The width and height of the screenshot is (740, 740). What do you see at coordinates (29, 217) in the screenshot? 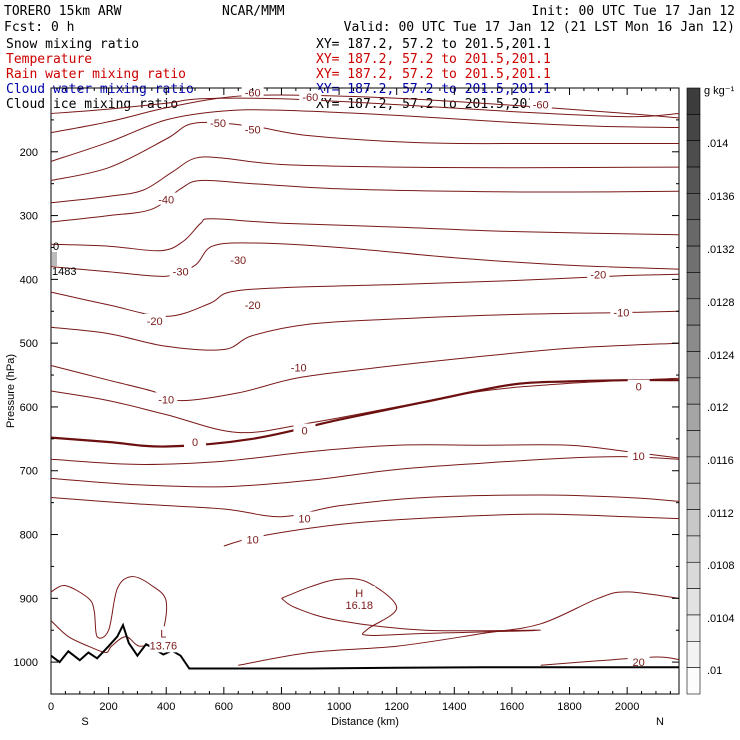
I see `y-tick-label: 300` at bounding box center [29, 217].